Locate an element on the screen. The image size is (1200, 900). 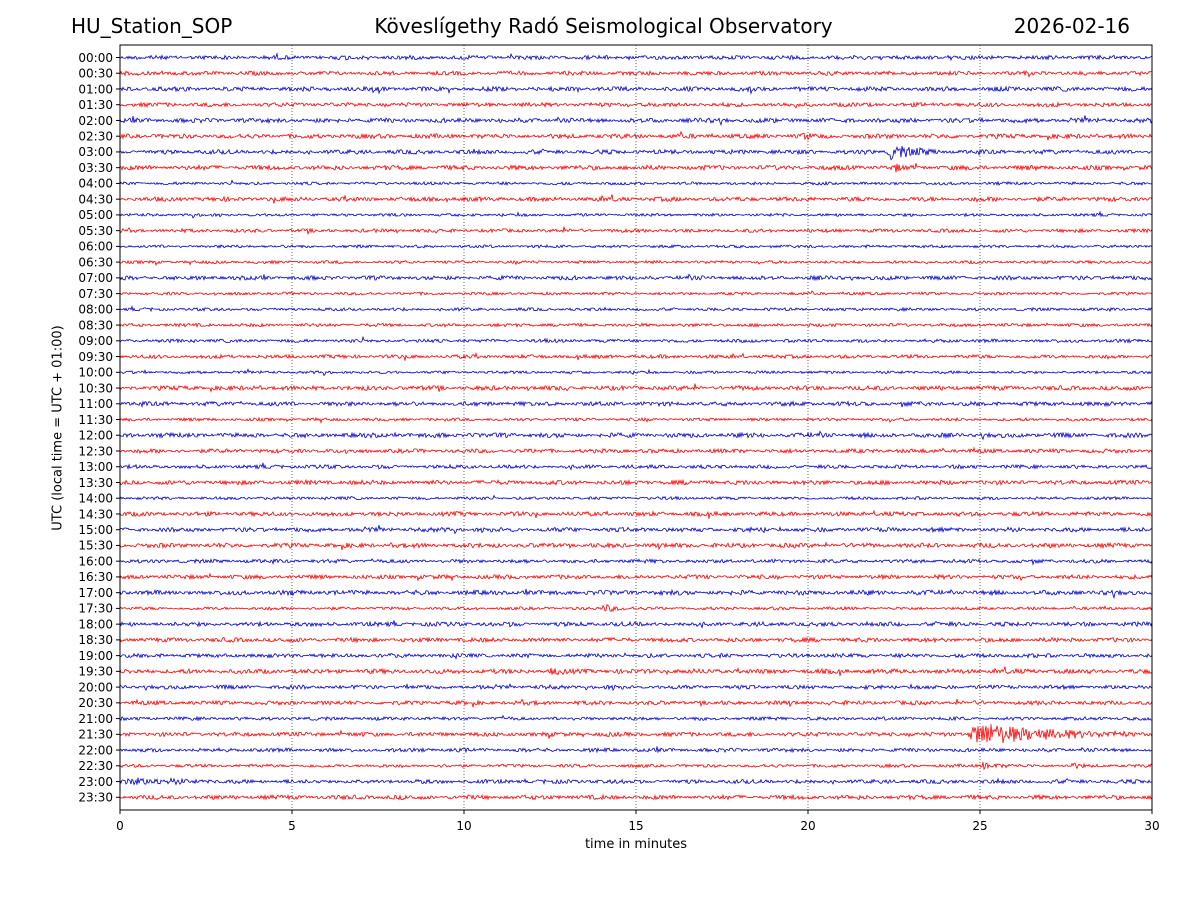
y-tick-label: 14:00 is located at coordinates (95, 499).